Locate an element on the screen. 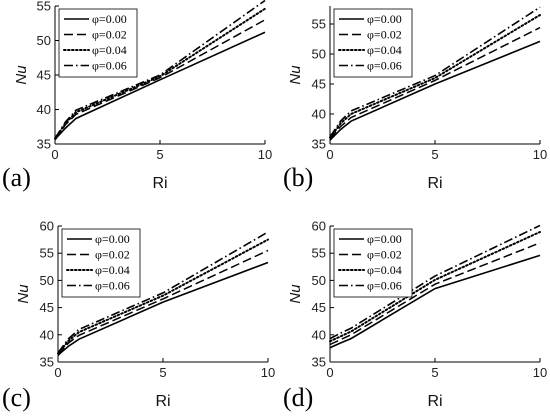  panel-letter: (b) is located at coordinates (298, 177).